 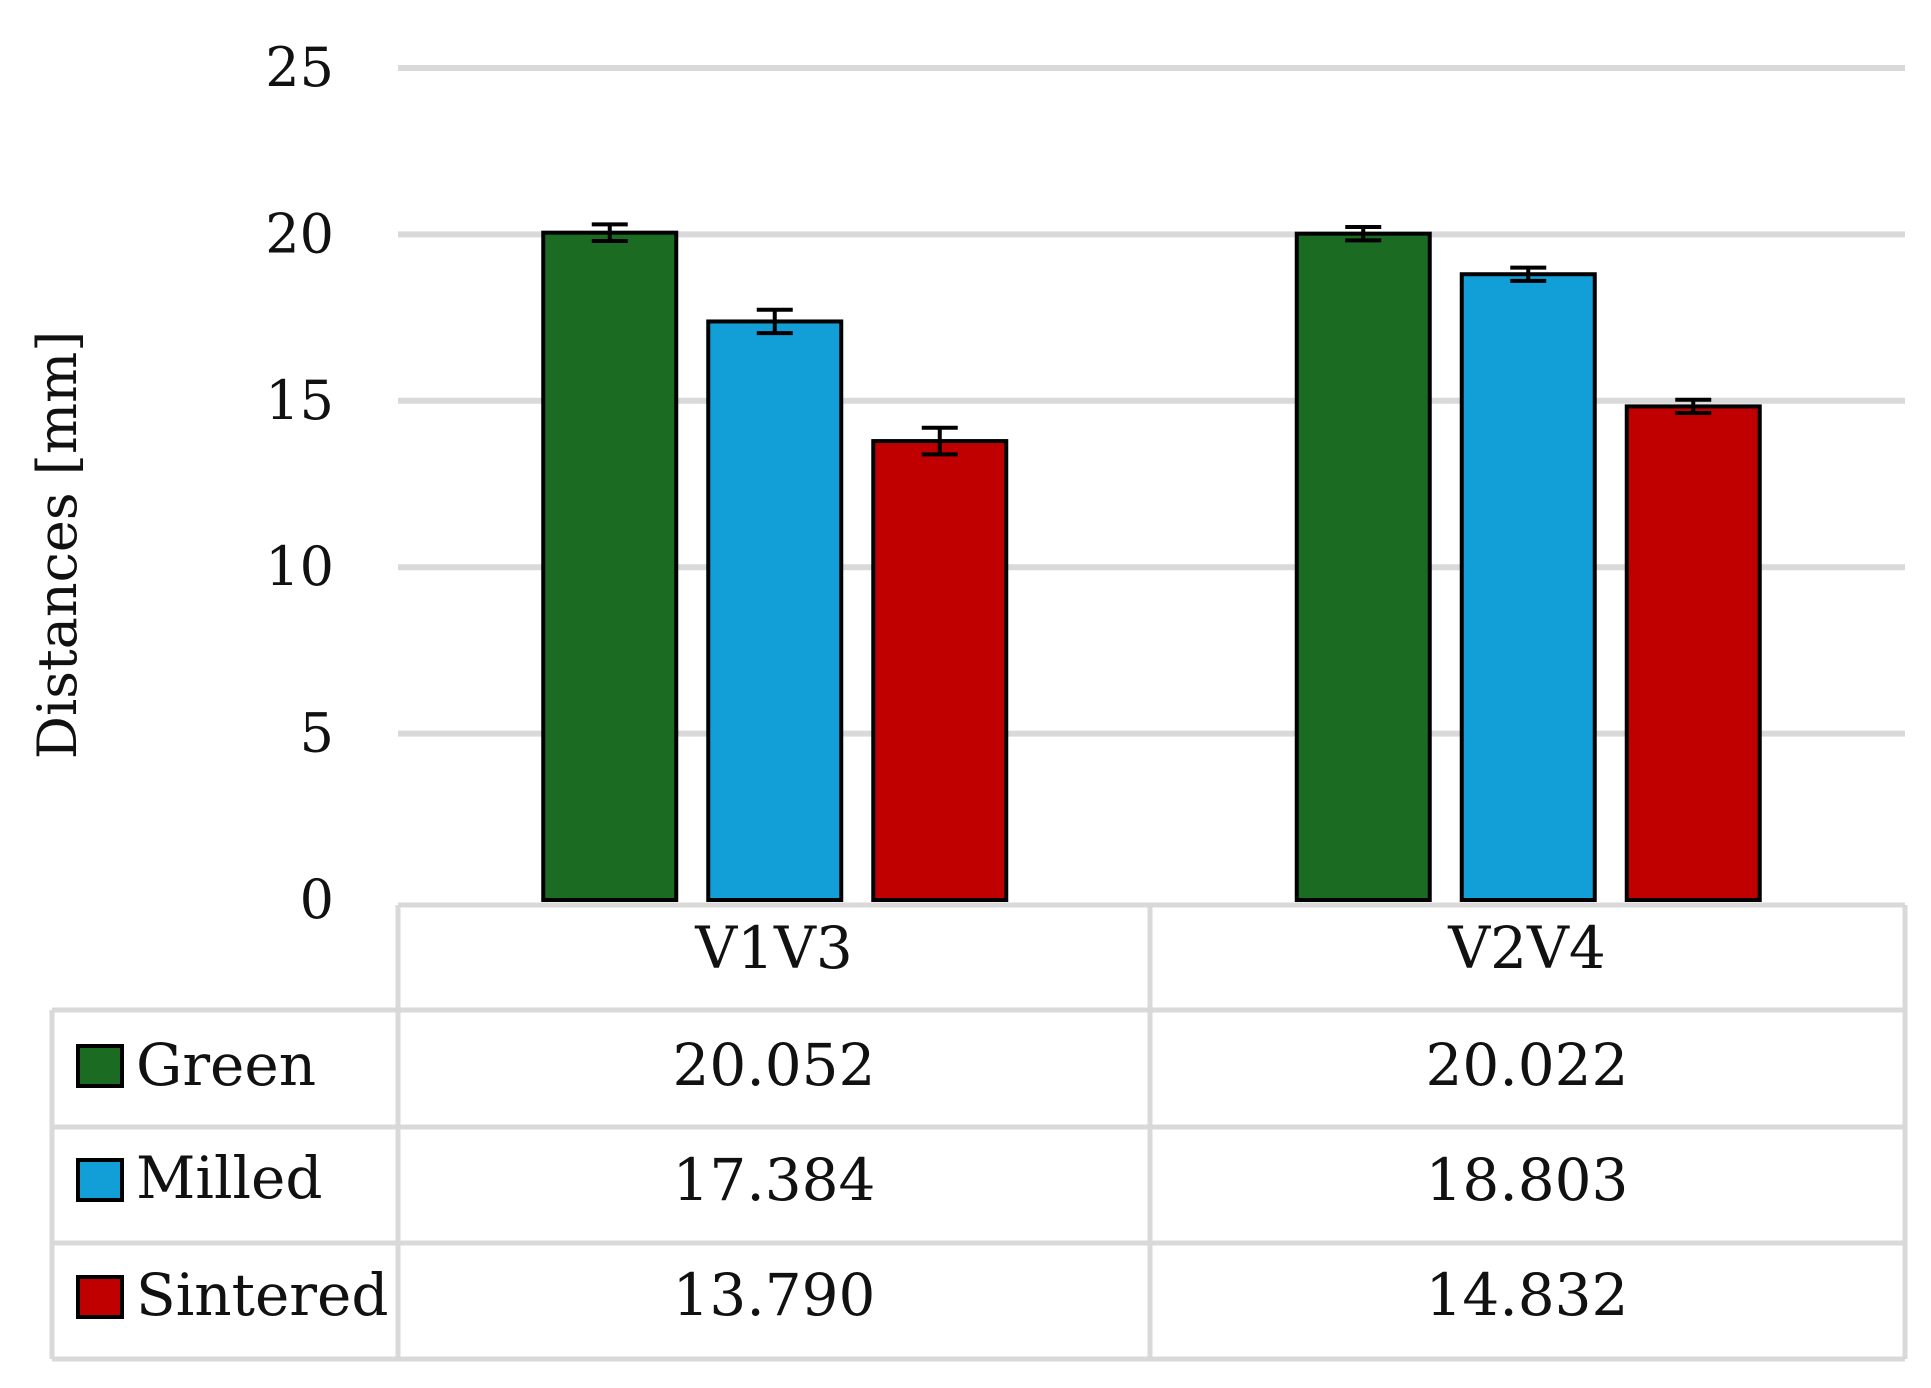 What do you see at coordinates (1693, 406) in the screenshot?
I see `error-bar-sintered-v2v4` at bounding box center [1693, 406].